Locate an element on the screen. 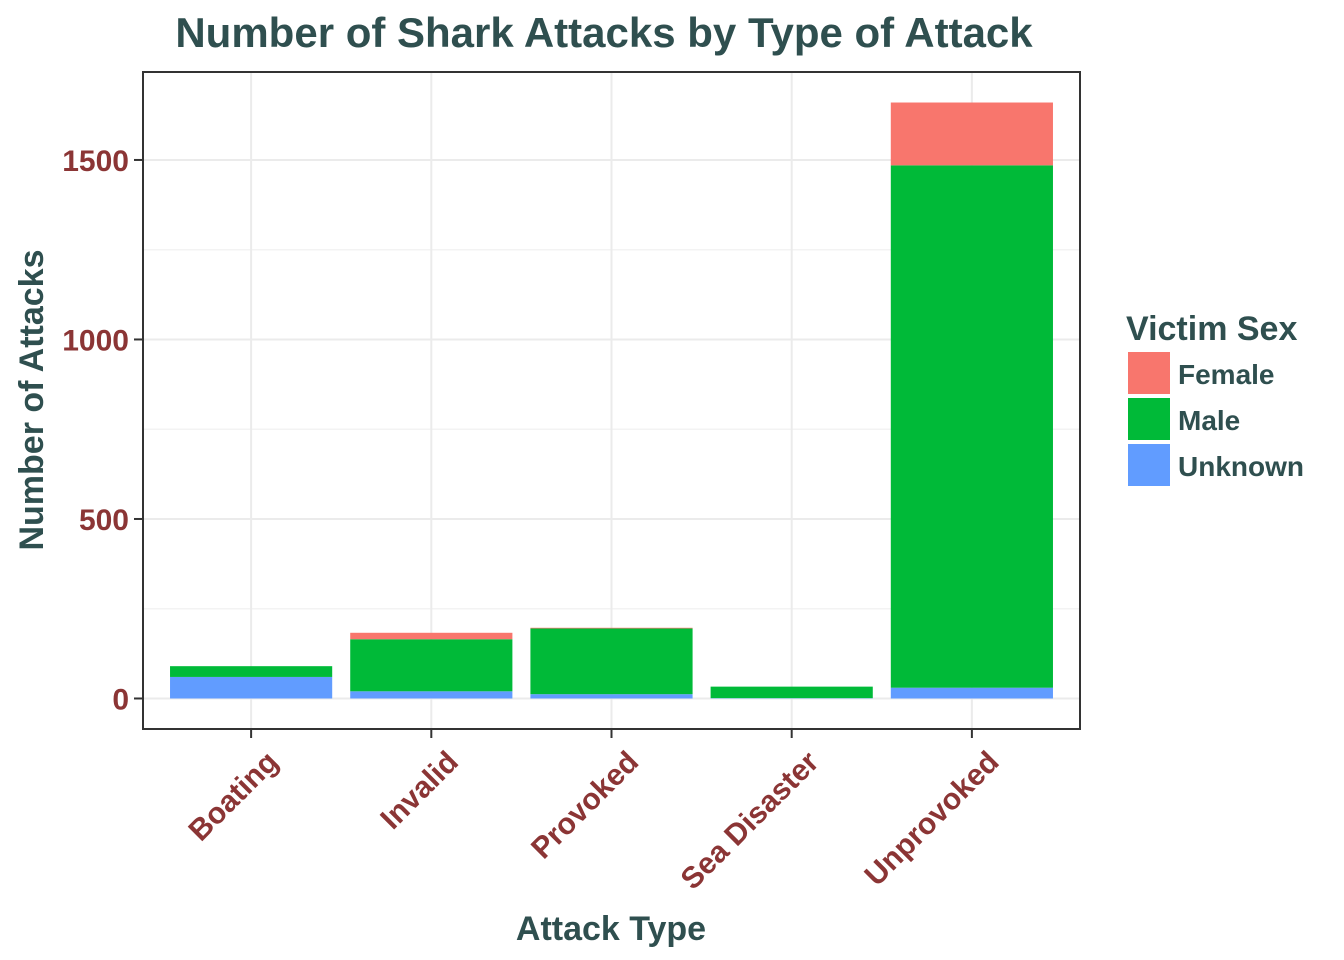 The width and height of the screenshot is (1344, 960). bar-provoked-male is located at coordinates (611, 661).